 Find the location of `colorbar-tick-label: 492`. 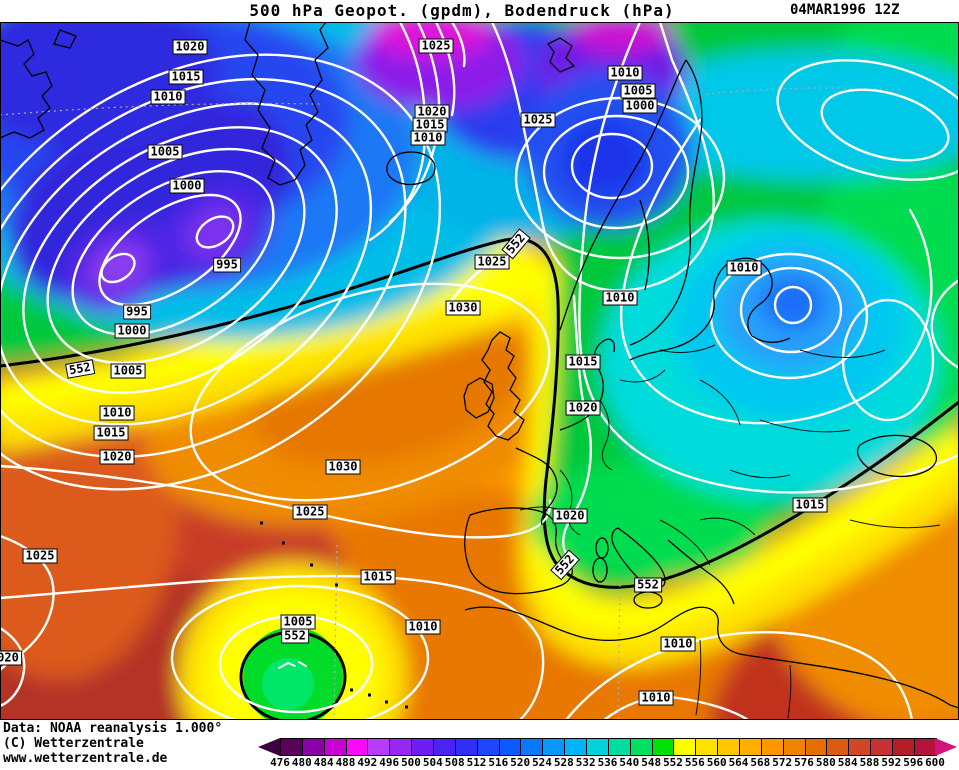

colorbar-tick-label: 492 is located at coordinates (367, 762).